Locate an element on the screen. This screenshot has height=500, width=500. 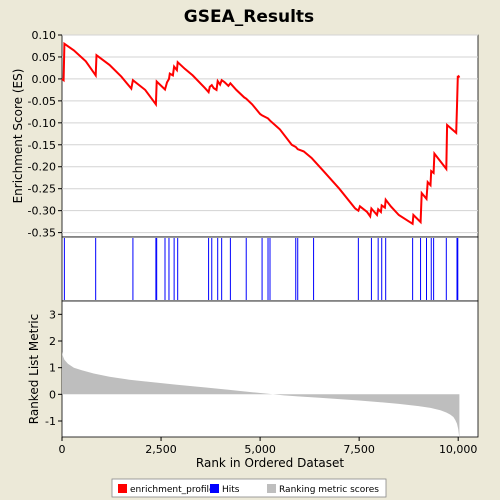
legend-swatch-enrichment is located at coordinates (122, 488).